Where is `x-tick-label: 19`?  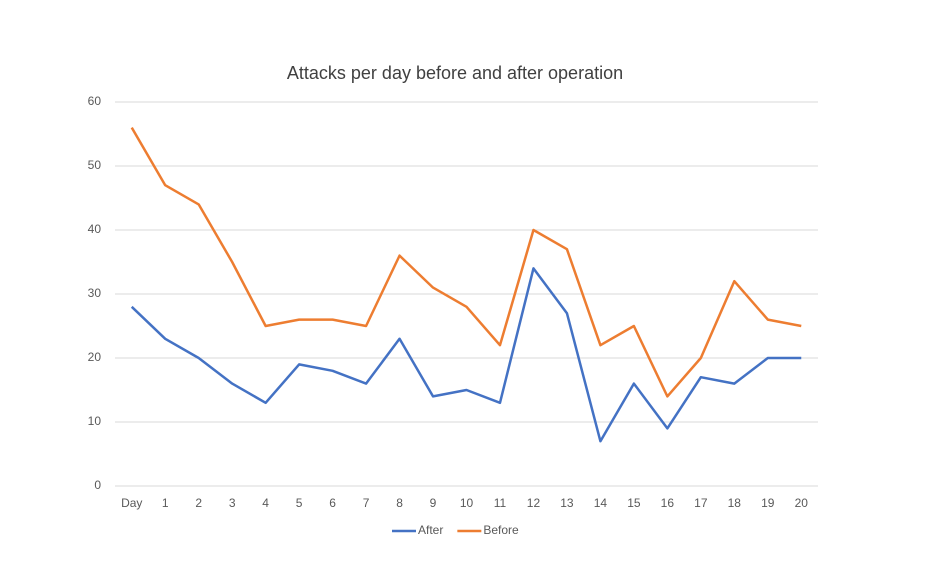
x-tick-label: 19 is located at coordinates (768, 503).